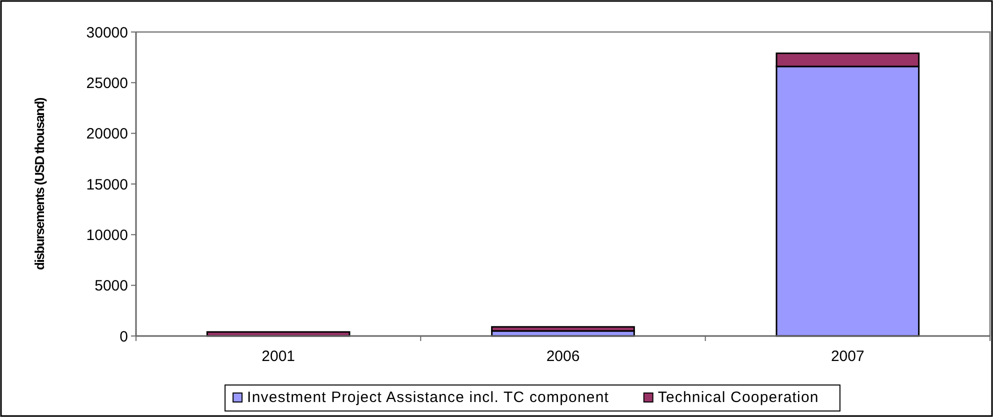 The height and width of the screenshot is (417, 993). I want to click on y-tick-label: 0, so click(124, 337).